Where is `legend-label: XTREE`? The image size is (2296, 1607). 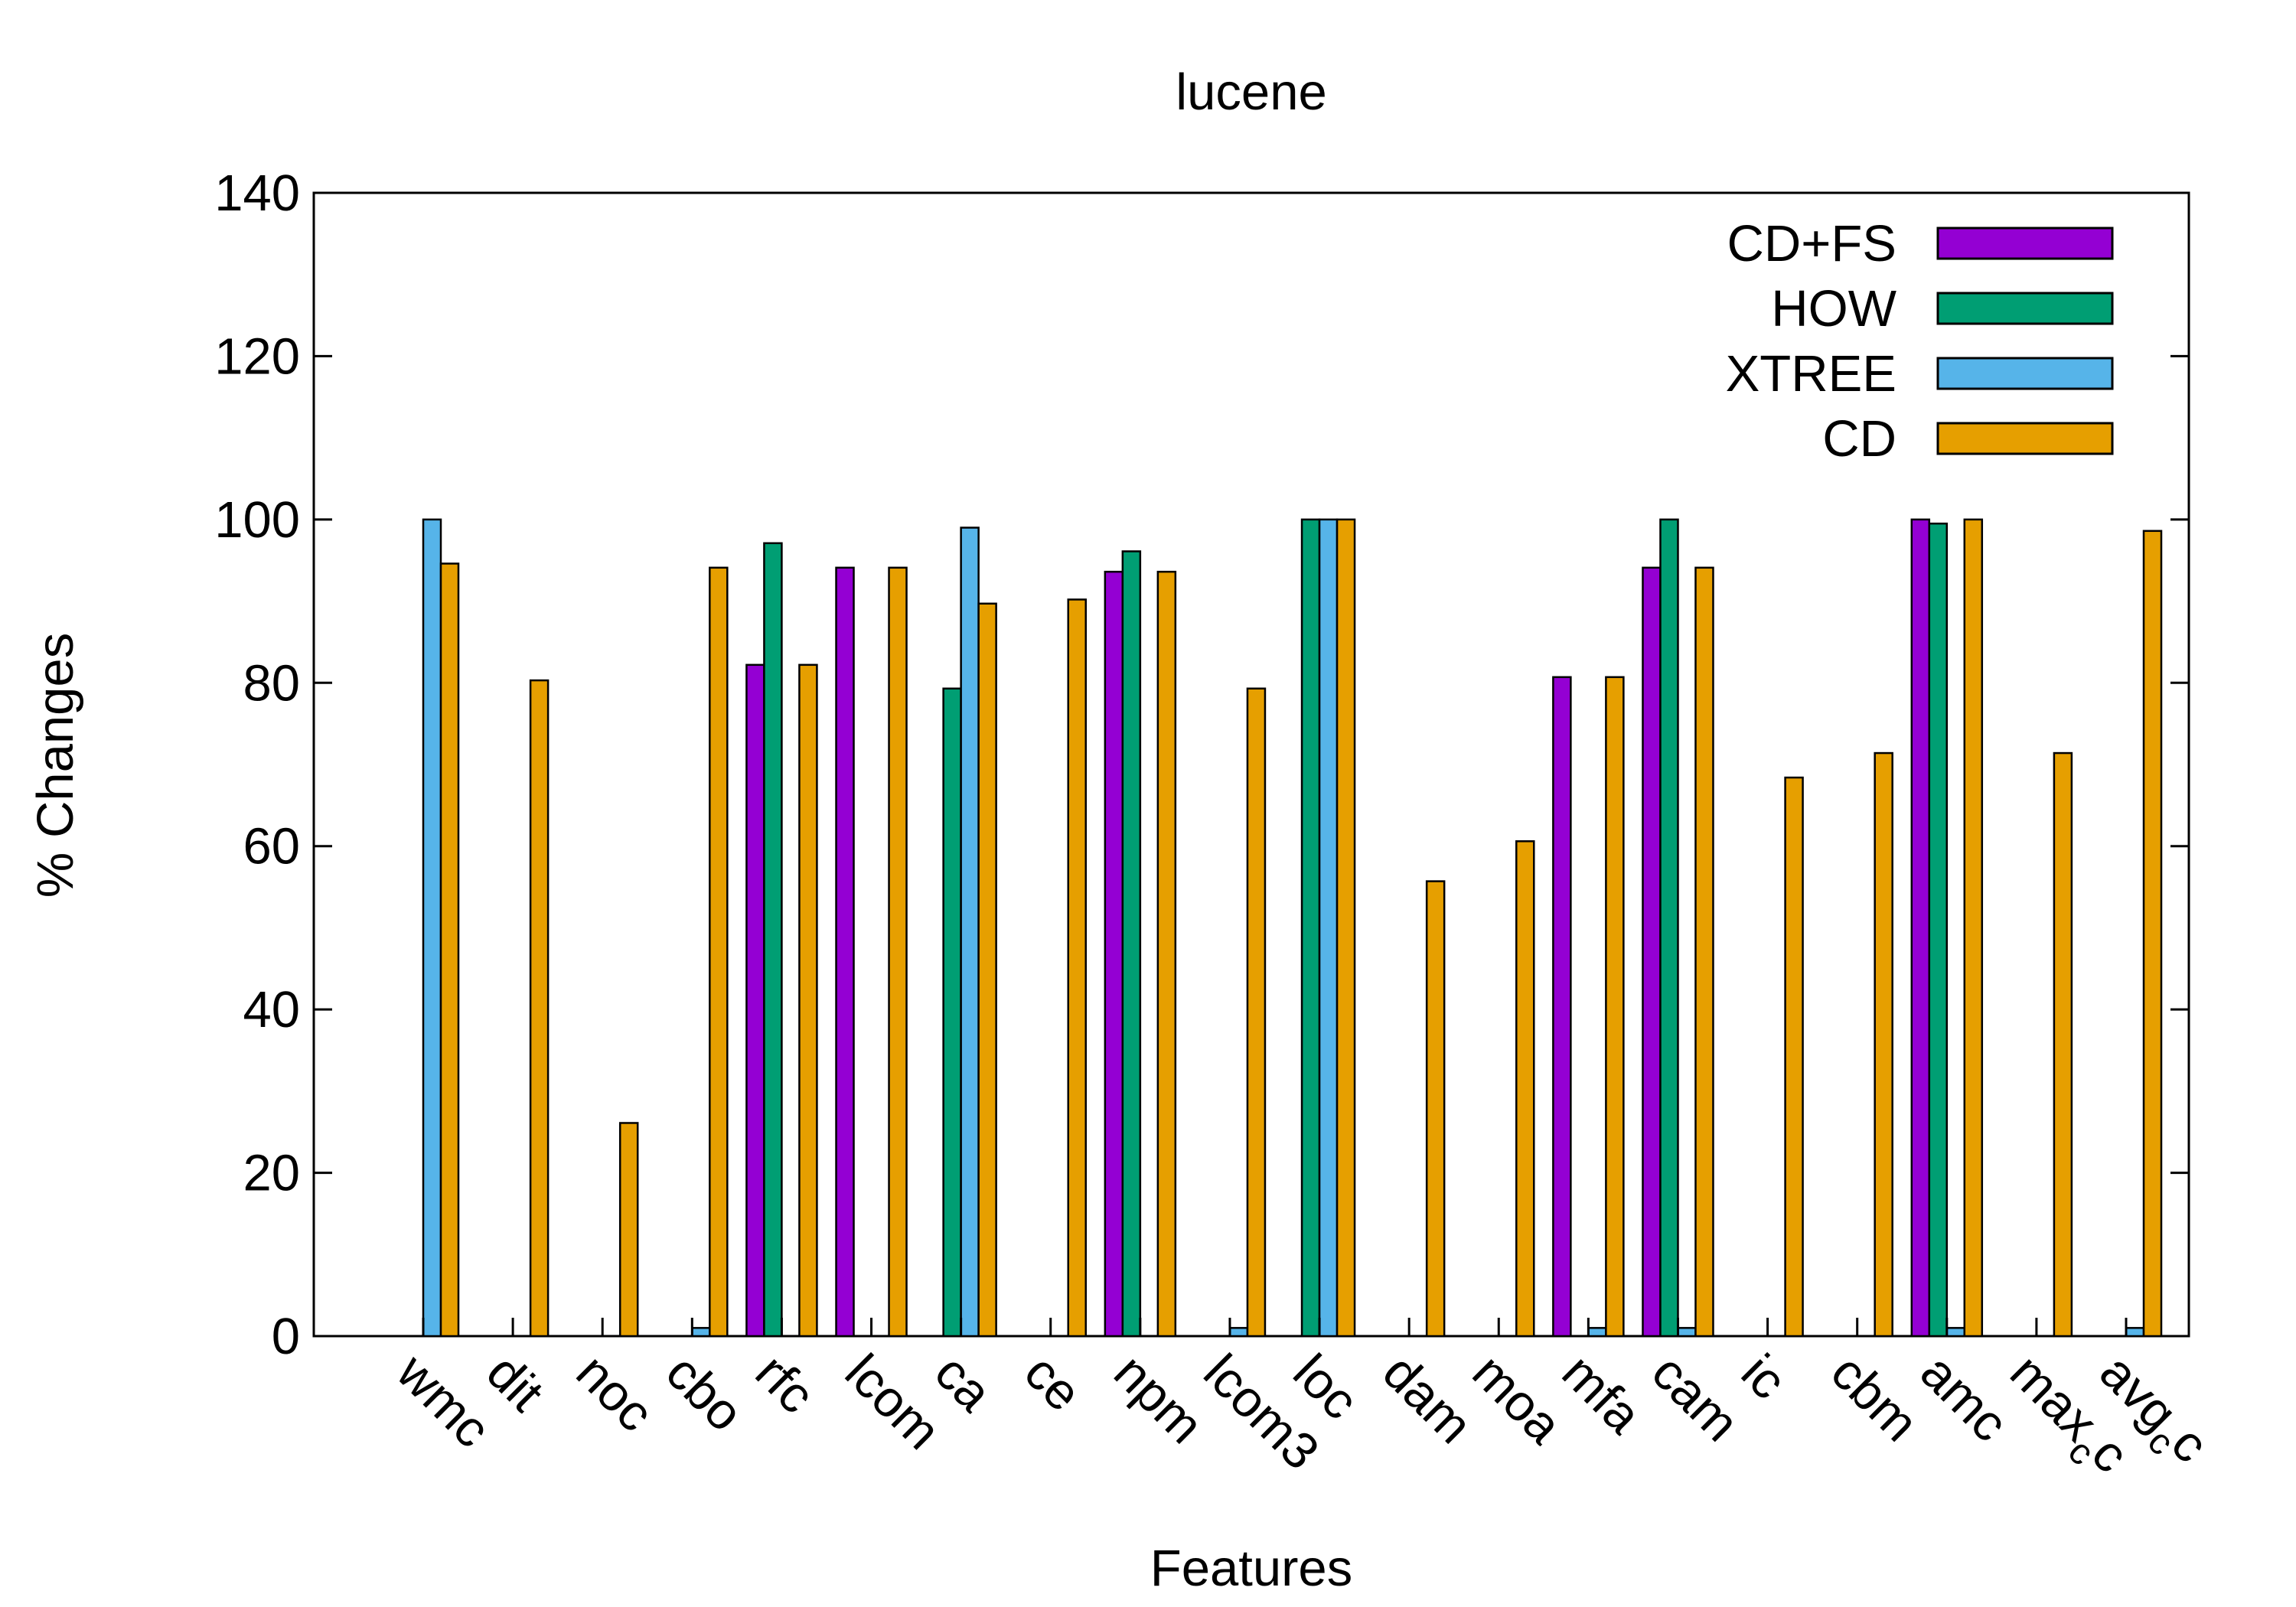 legend-label: XTREE is located at coordinates (1811, 374).